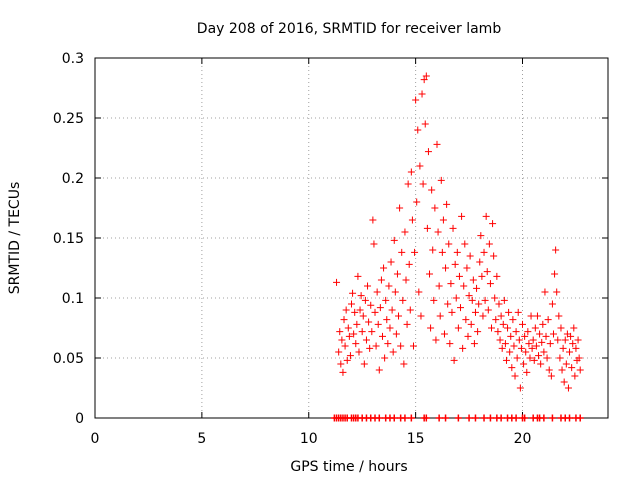 The width and height of the screenshot is (640, 480). What do you see at coordinates (68, 239) in the screenshot?
I see `y-tick-label: 0.15` at bounding box center [68, 239].